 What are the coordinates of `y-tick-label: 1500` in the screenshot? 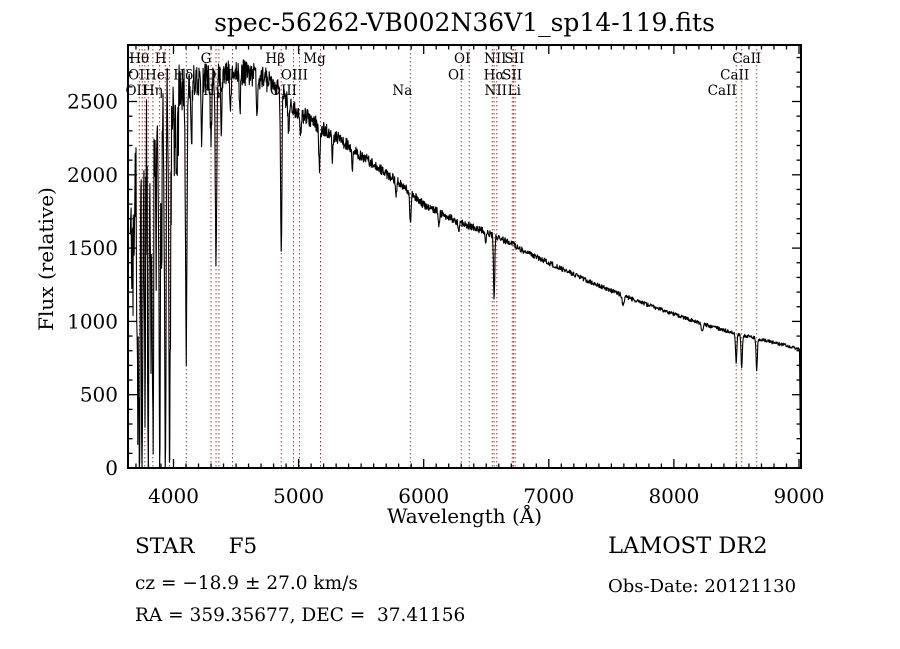 It's located at (92, 248).